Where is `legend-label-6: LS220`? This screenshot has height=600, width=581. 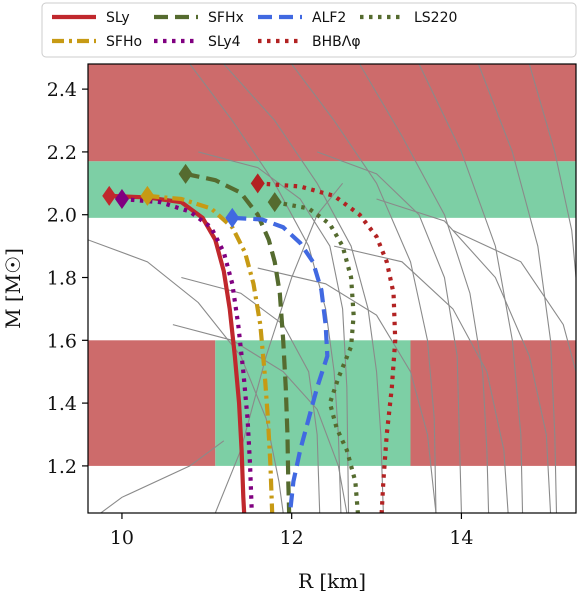
legend-label-6: LS220 is located at coordinates (435, 18).